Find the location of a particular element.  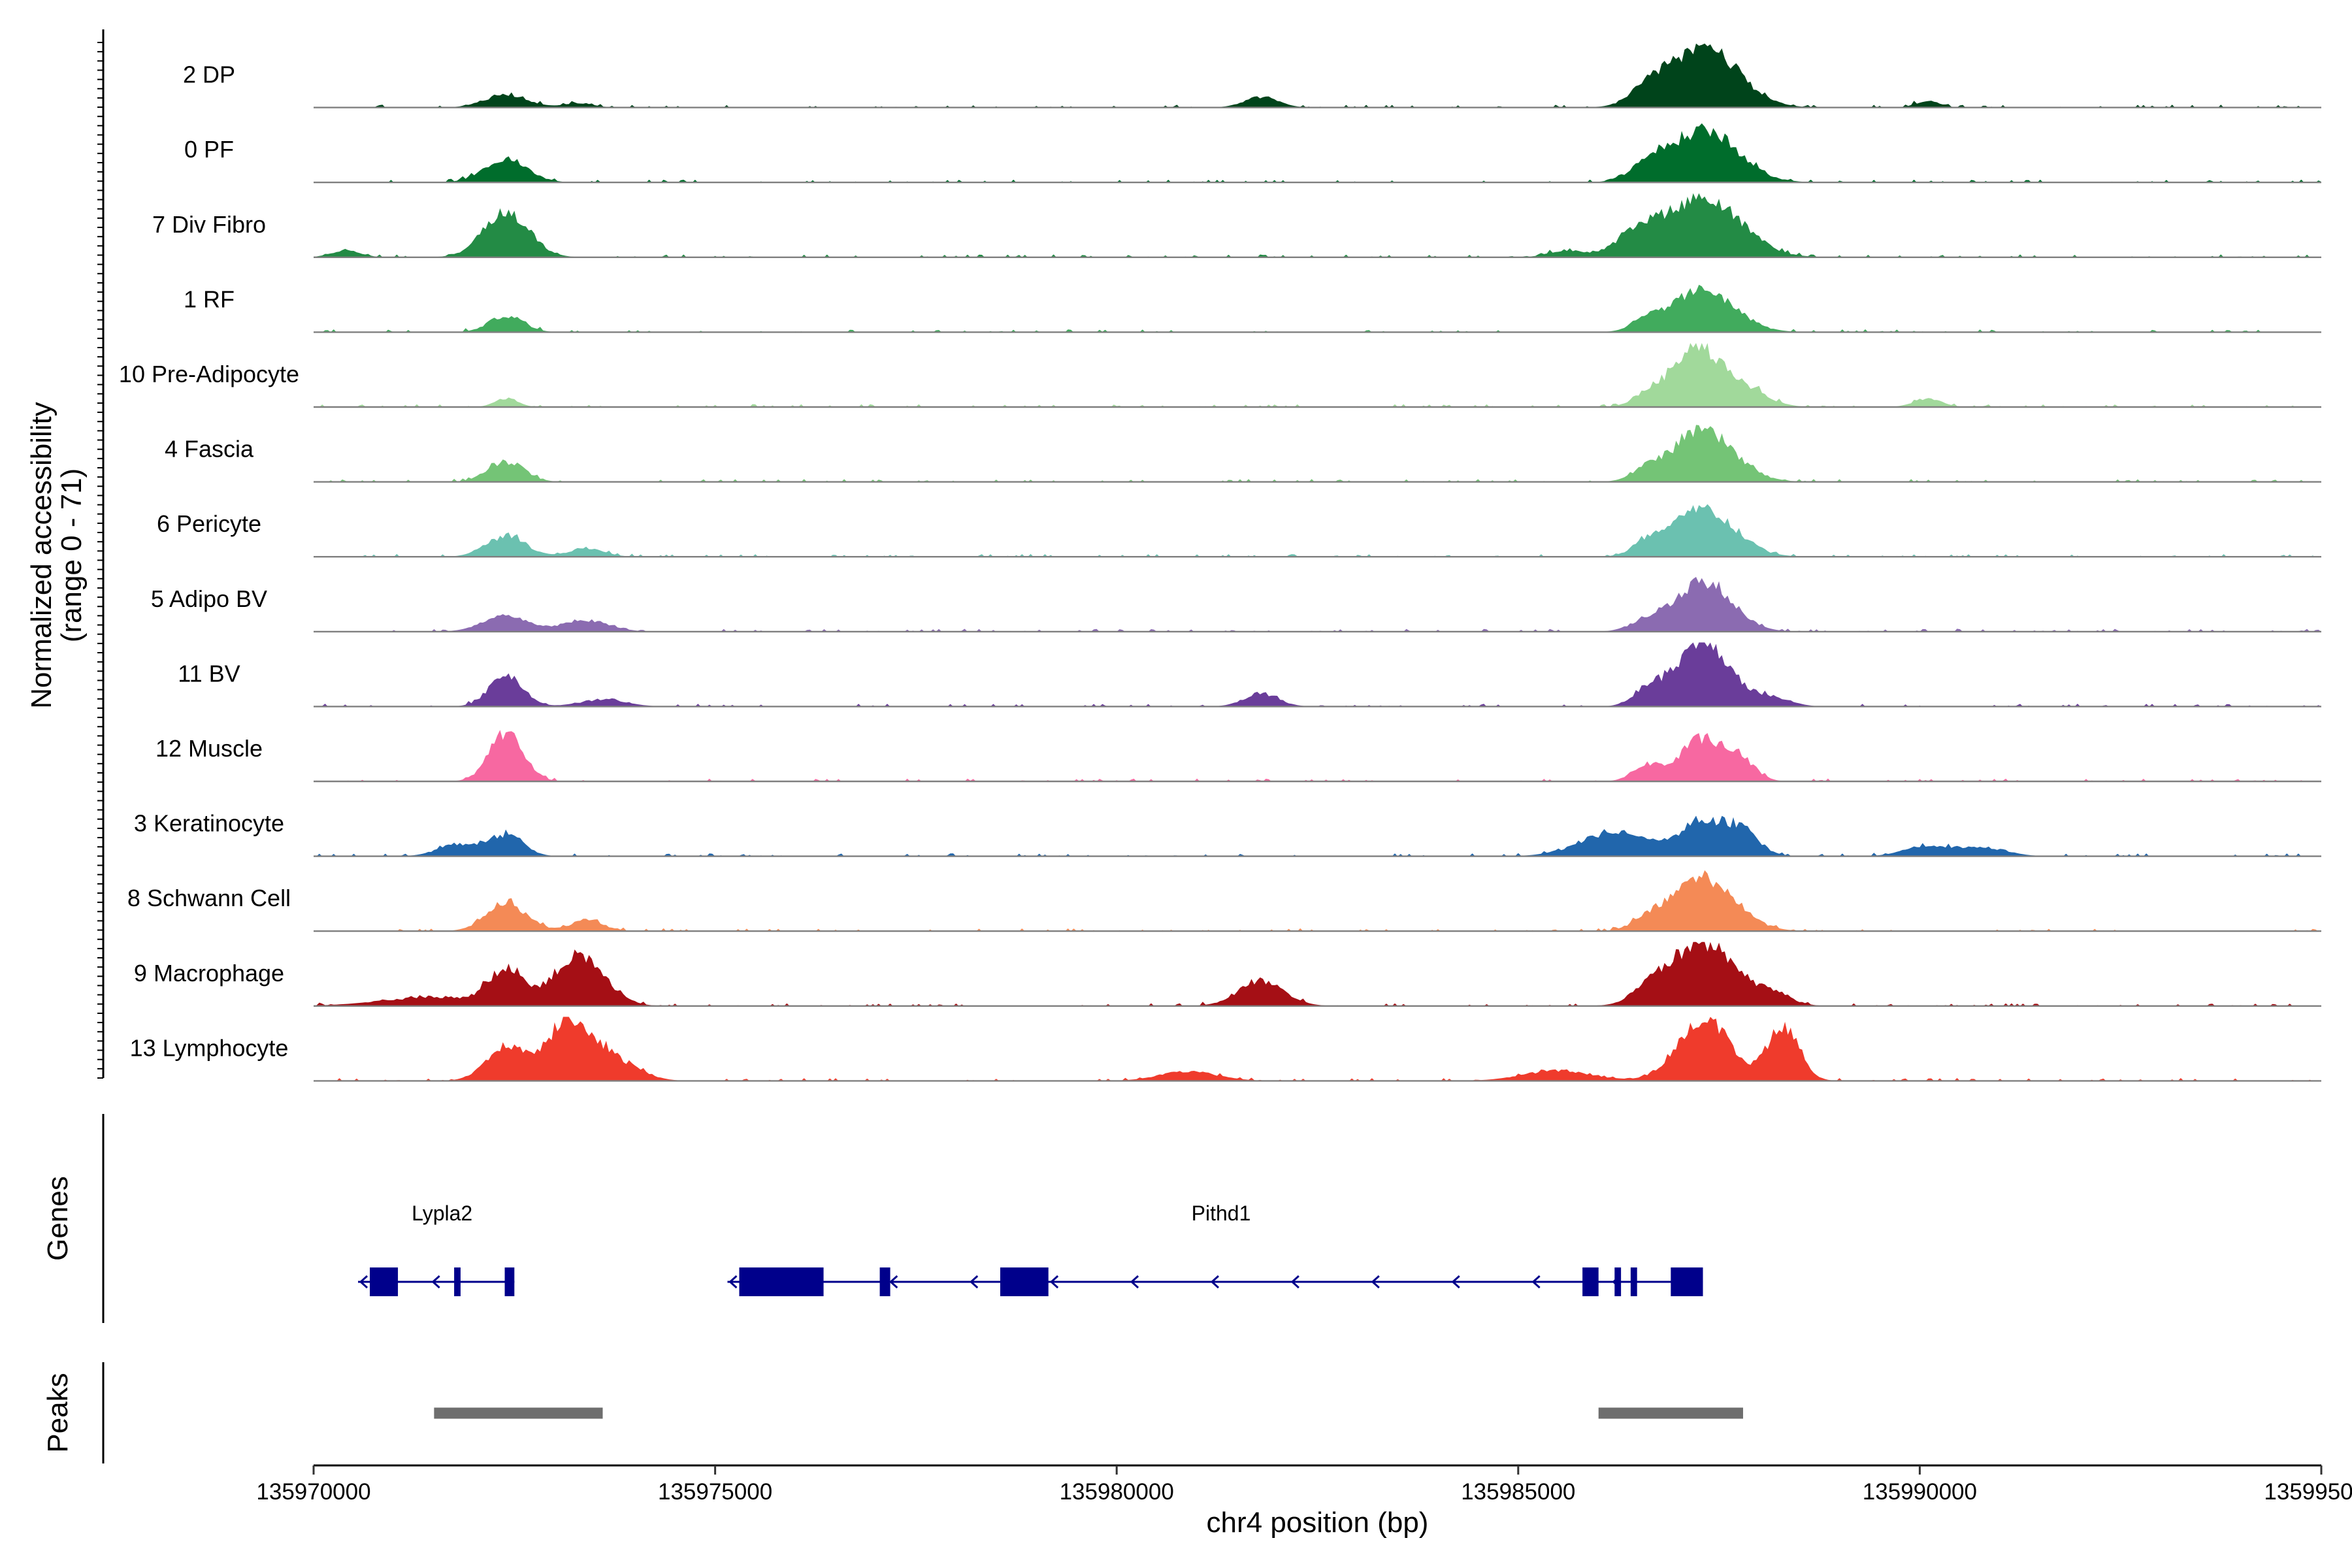

track-12: 8 Schwann Cell is located at coordinates (1224, 901).